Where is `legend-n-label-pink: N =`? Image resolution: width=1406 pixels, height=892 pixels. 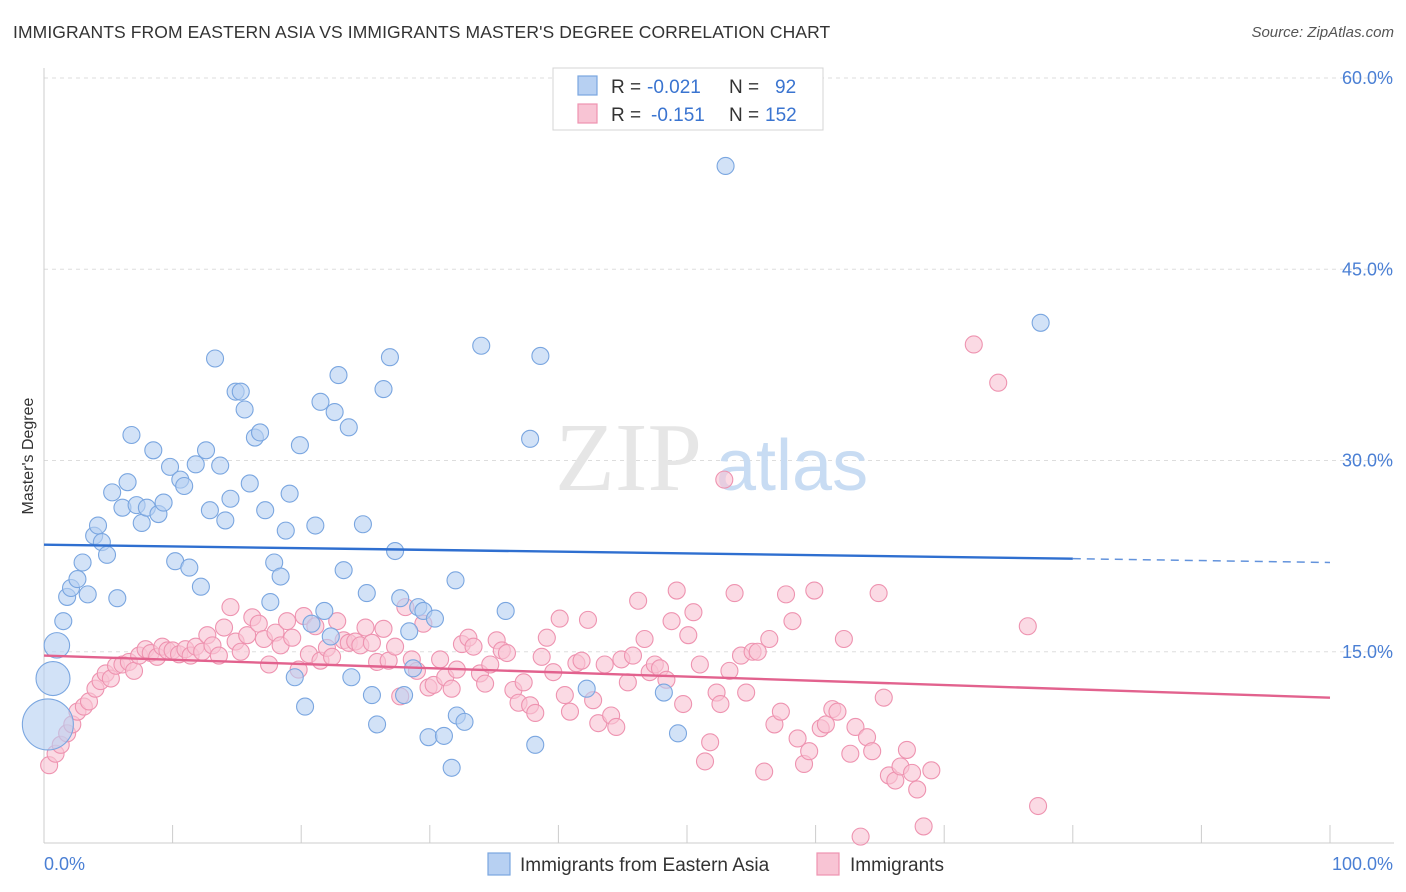 legend-n-label-pink: N = is located at coordinates (744, 115).